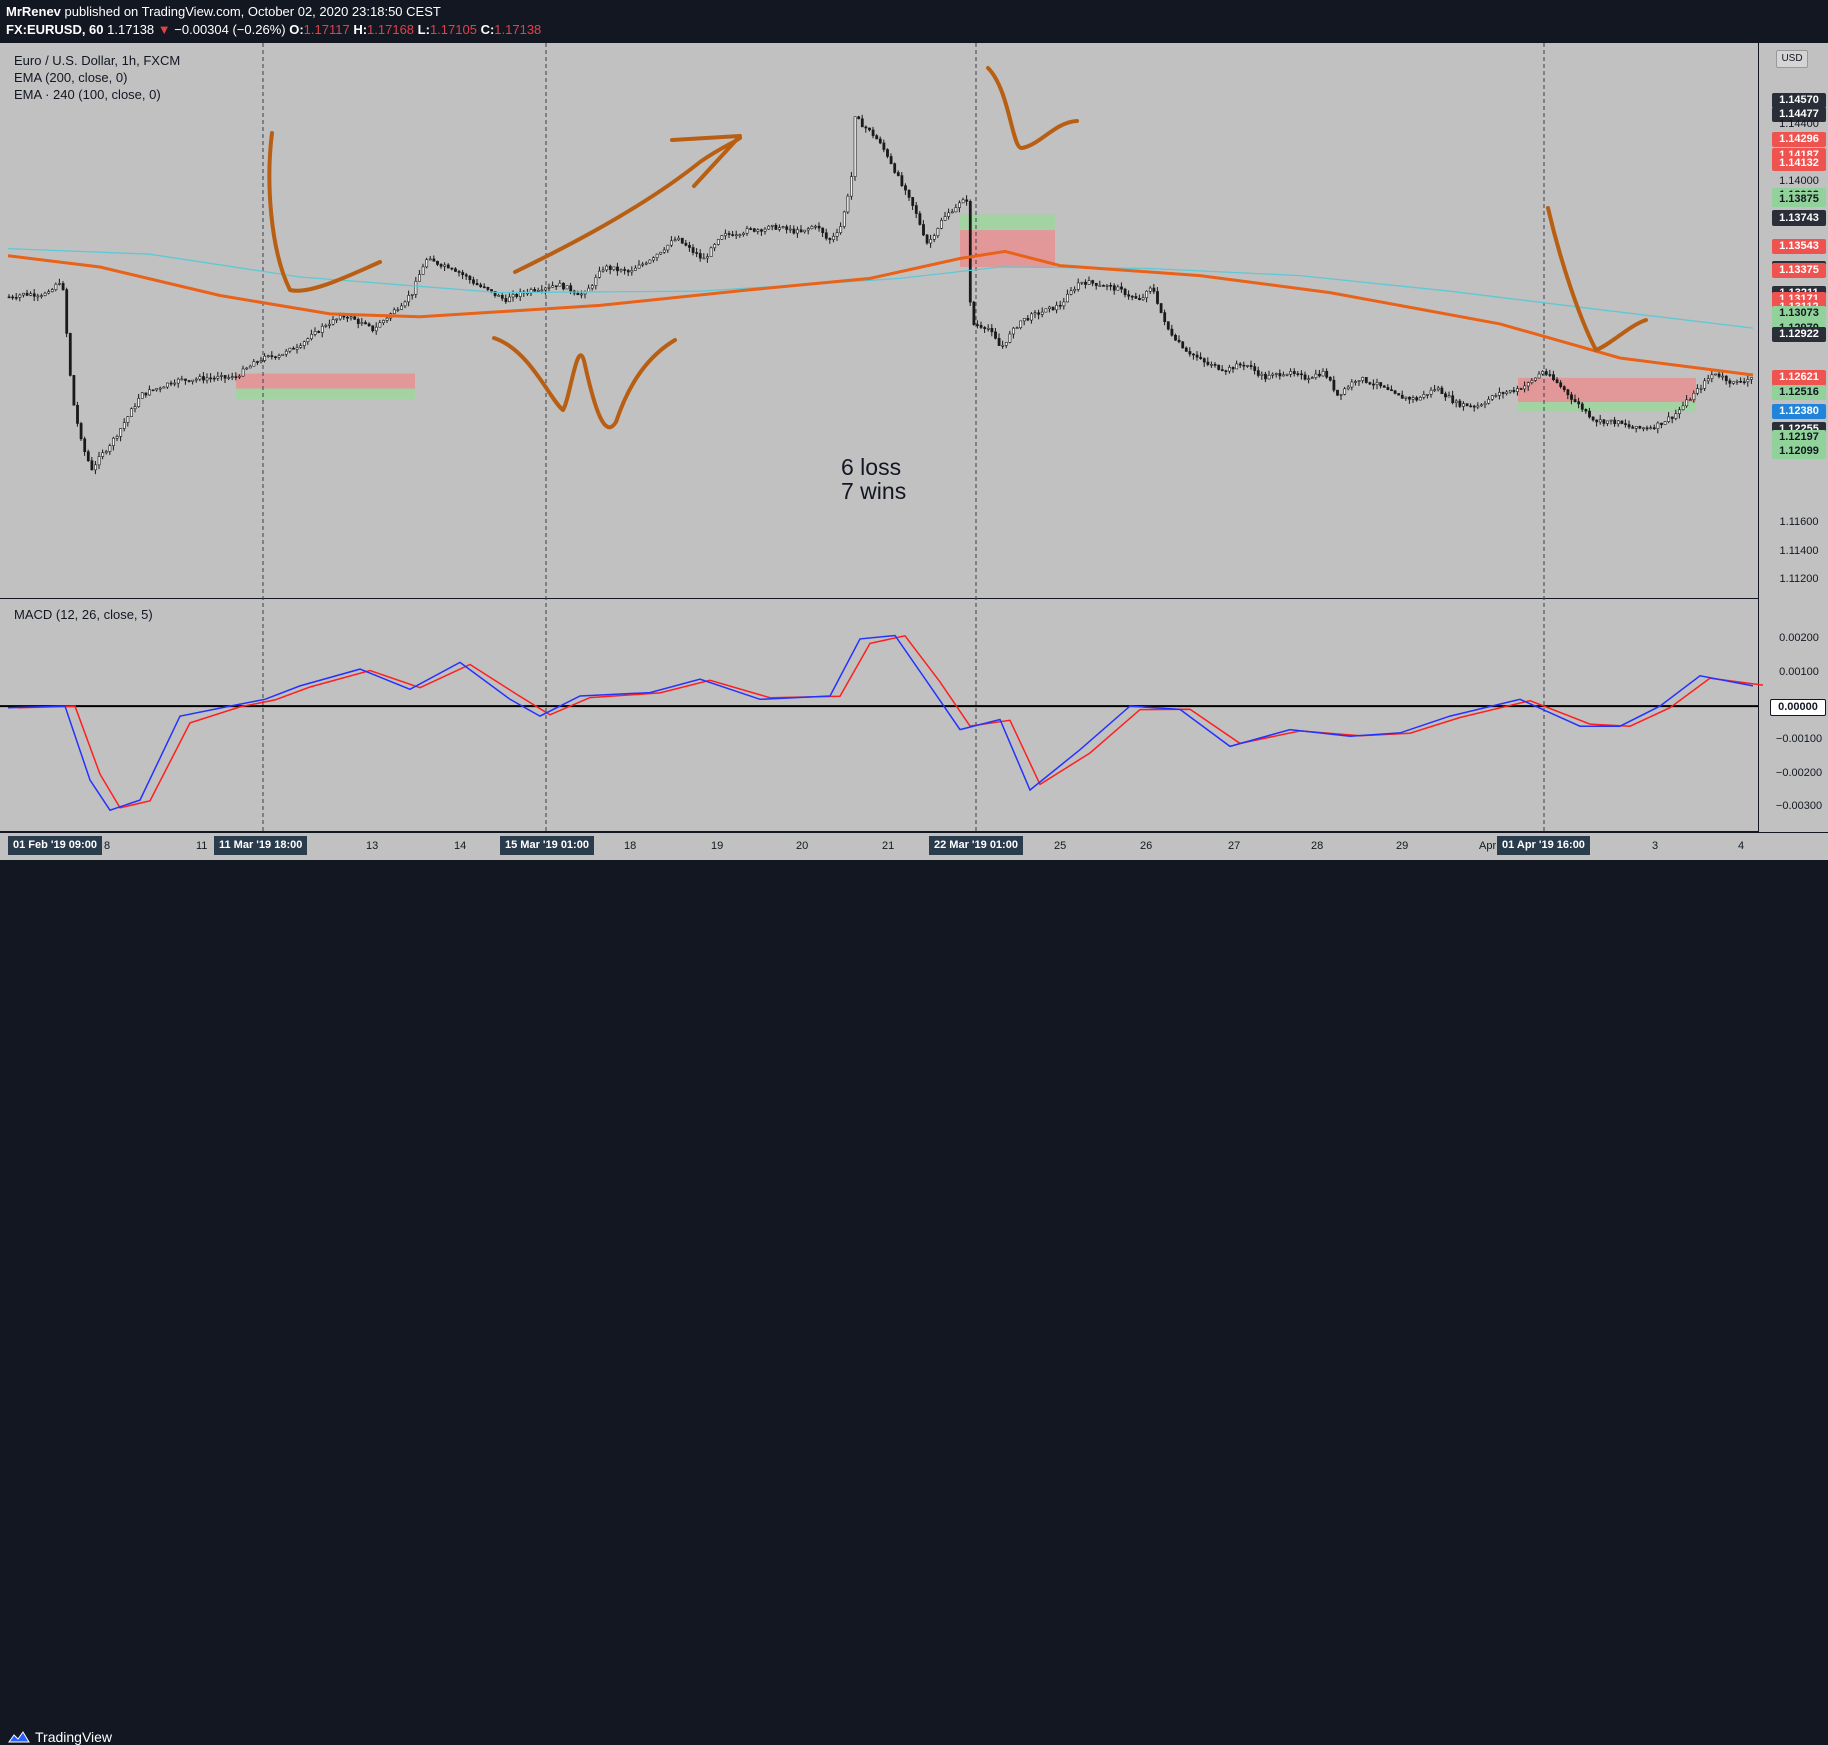 The height and width of the screenshot is (1745, 1828). What do you see at coordinates (1799, 579) in the screenshot?
I see `price-tick-label: 1.11200` at bounding box center [1799, 579].